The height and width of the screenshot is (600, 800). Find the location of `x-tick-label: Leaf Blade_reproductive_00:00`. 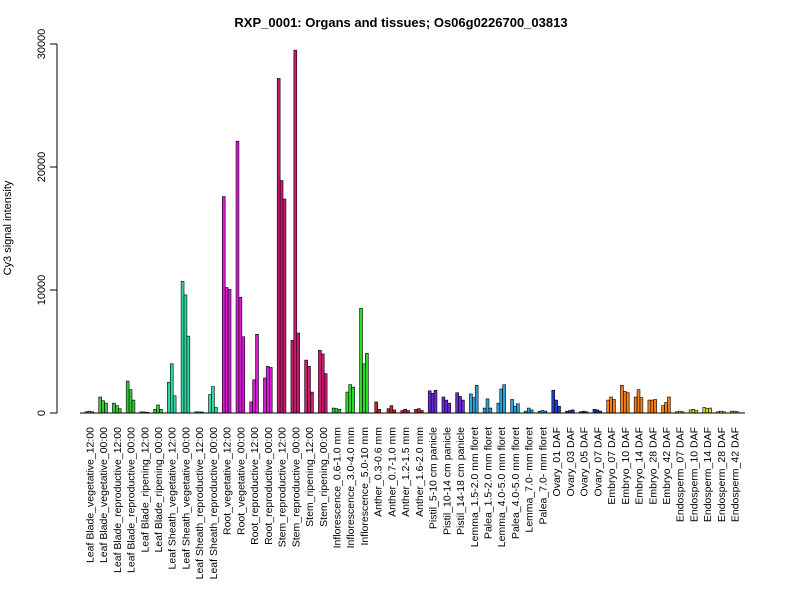

x-tick-label: Leaf Blade_reproductive_00:00 is located at coordinates (132, 500).